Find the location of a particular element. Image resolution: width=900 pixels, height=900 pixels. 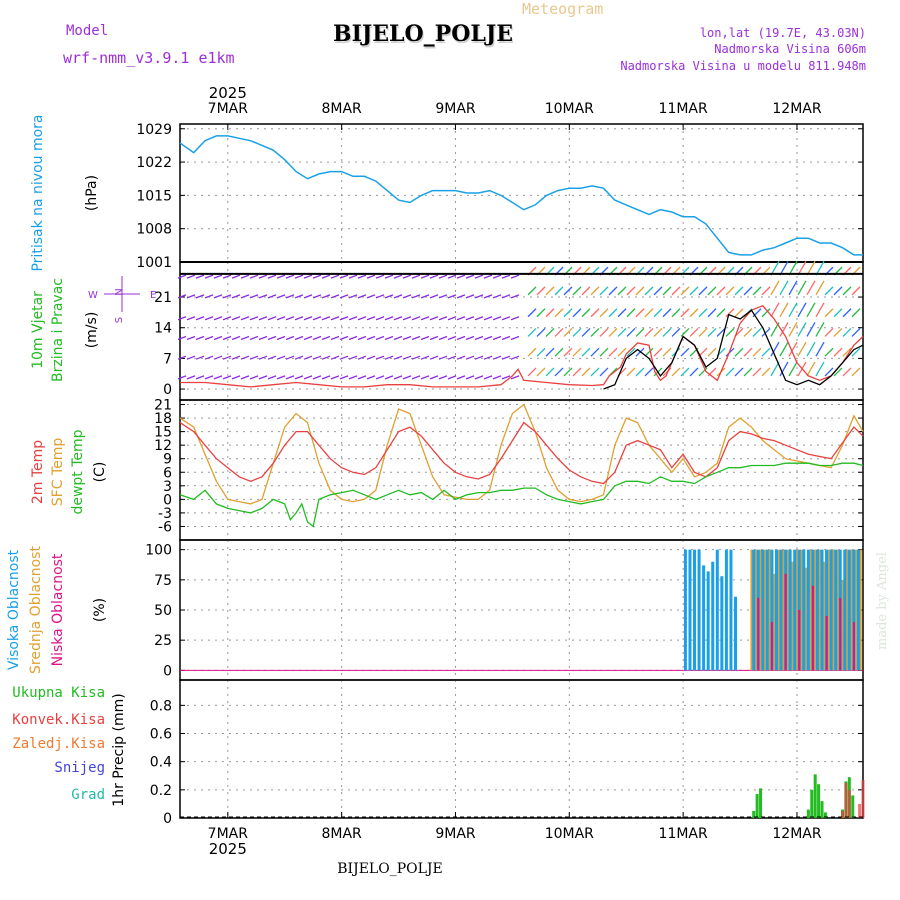

elevation-label: Nadmorska Visina 606m is located at coordinates (790, 49).